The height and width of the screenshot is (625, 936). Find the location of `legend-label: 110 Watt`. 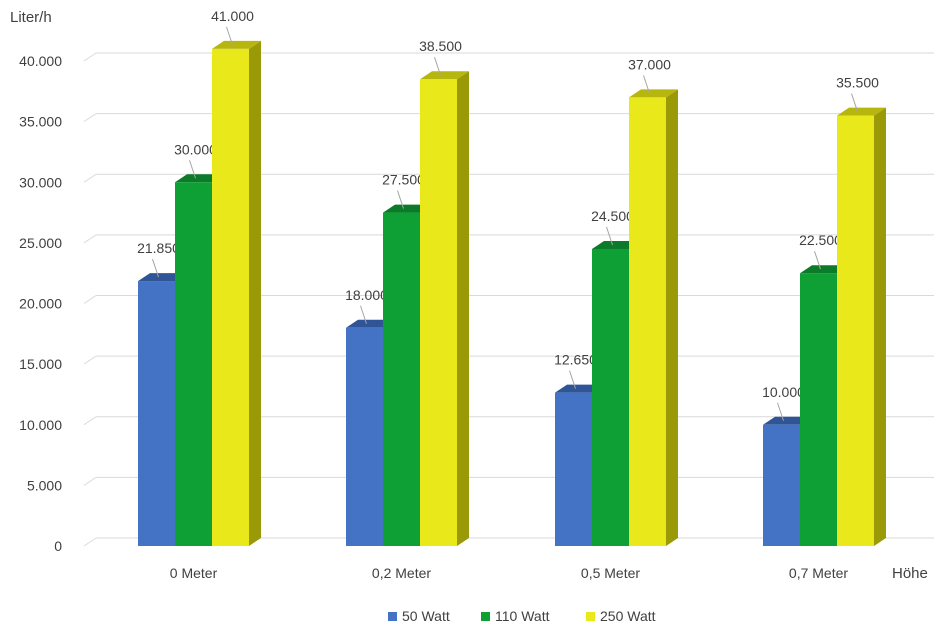

legend-label: 110 Watt is located at coordinates (522, 616).